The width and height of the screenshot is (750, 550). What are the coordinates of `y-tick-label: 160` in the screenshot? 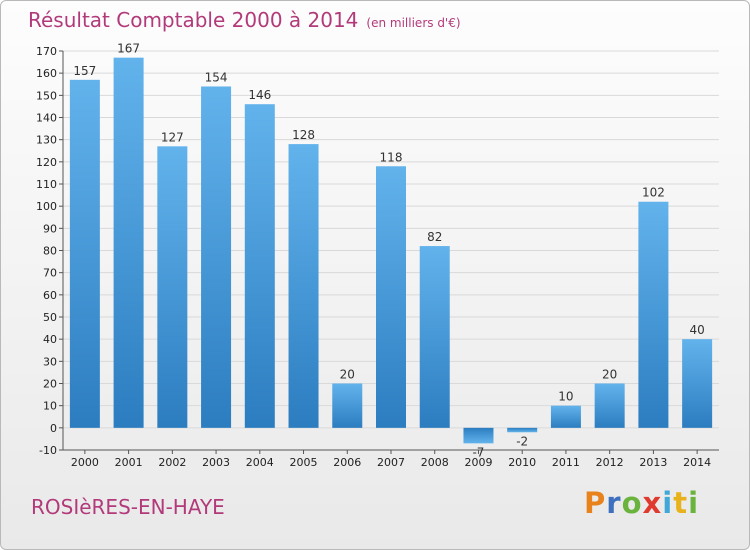 It's located at (46, 73).